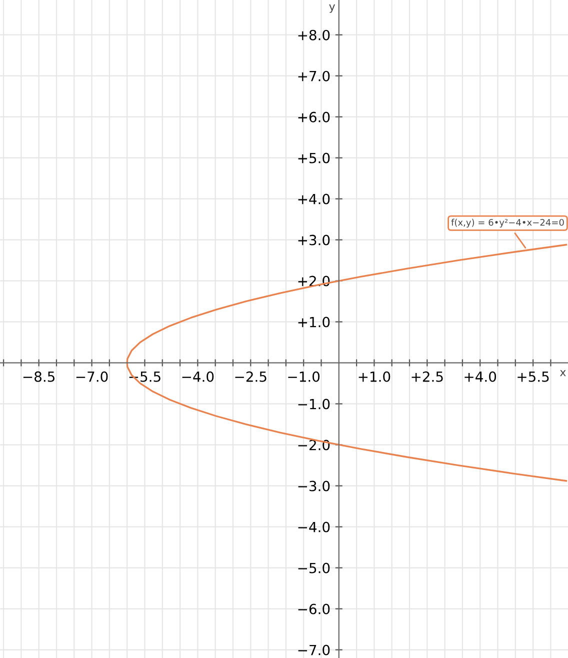 Image resolution: width=568 pixels, height=658 pixels. What do you see at coordinates (314, 650) in the screenshot?
I see `y-tick-label: −7.0` at bounding box center [314, 650].